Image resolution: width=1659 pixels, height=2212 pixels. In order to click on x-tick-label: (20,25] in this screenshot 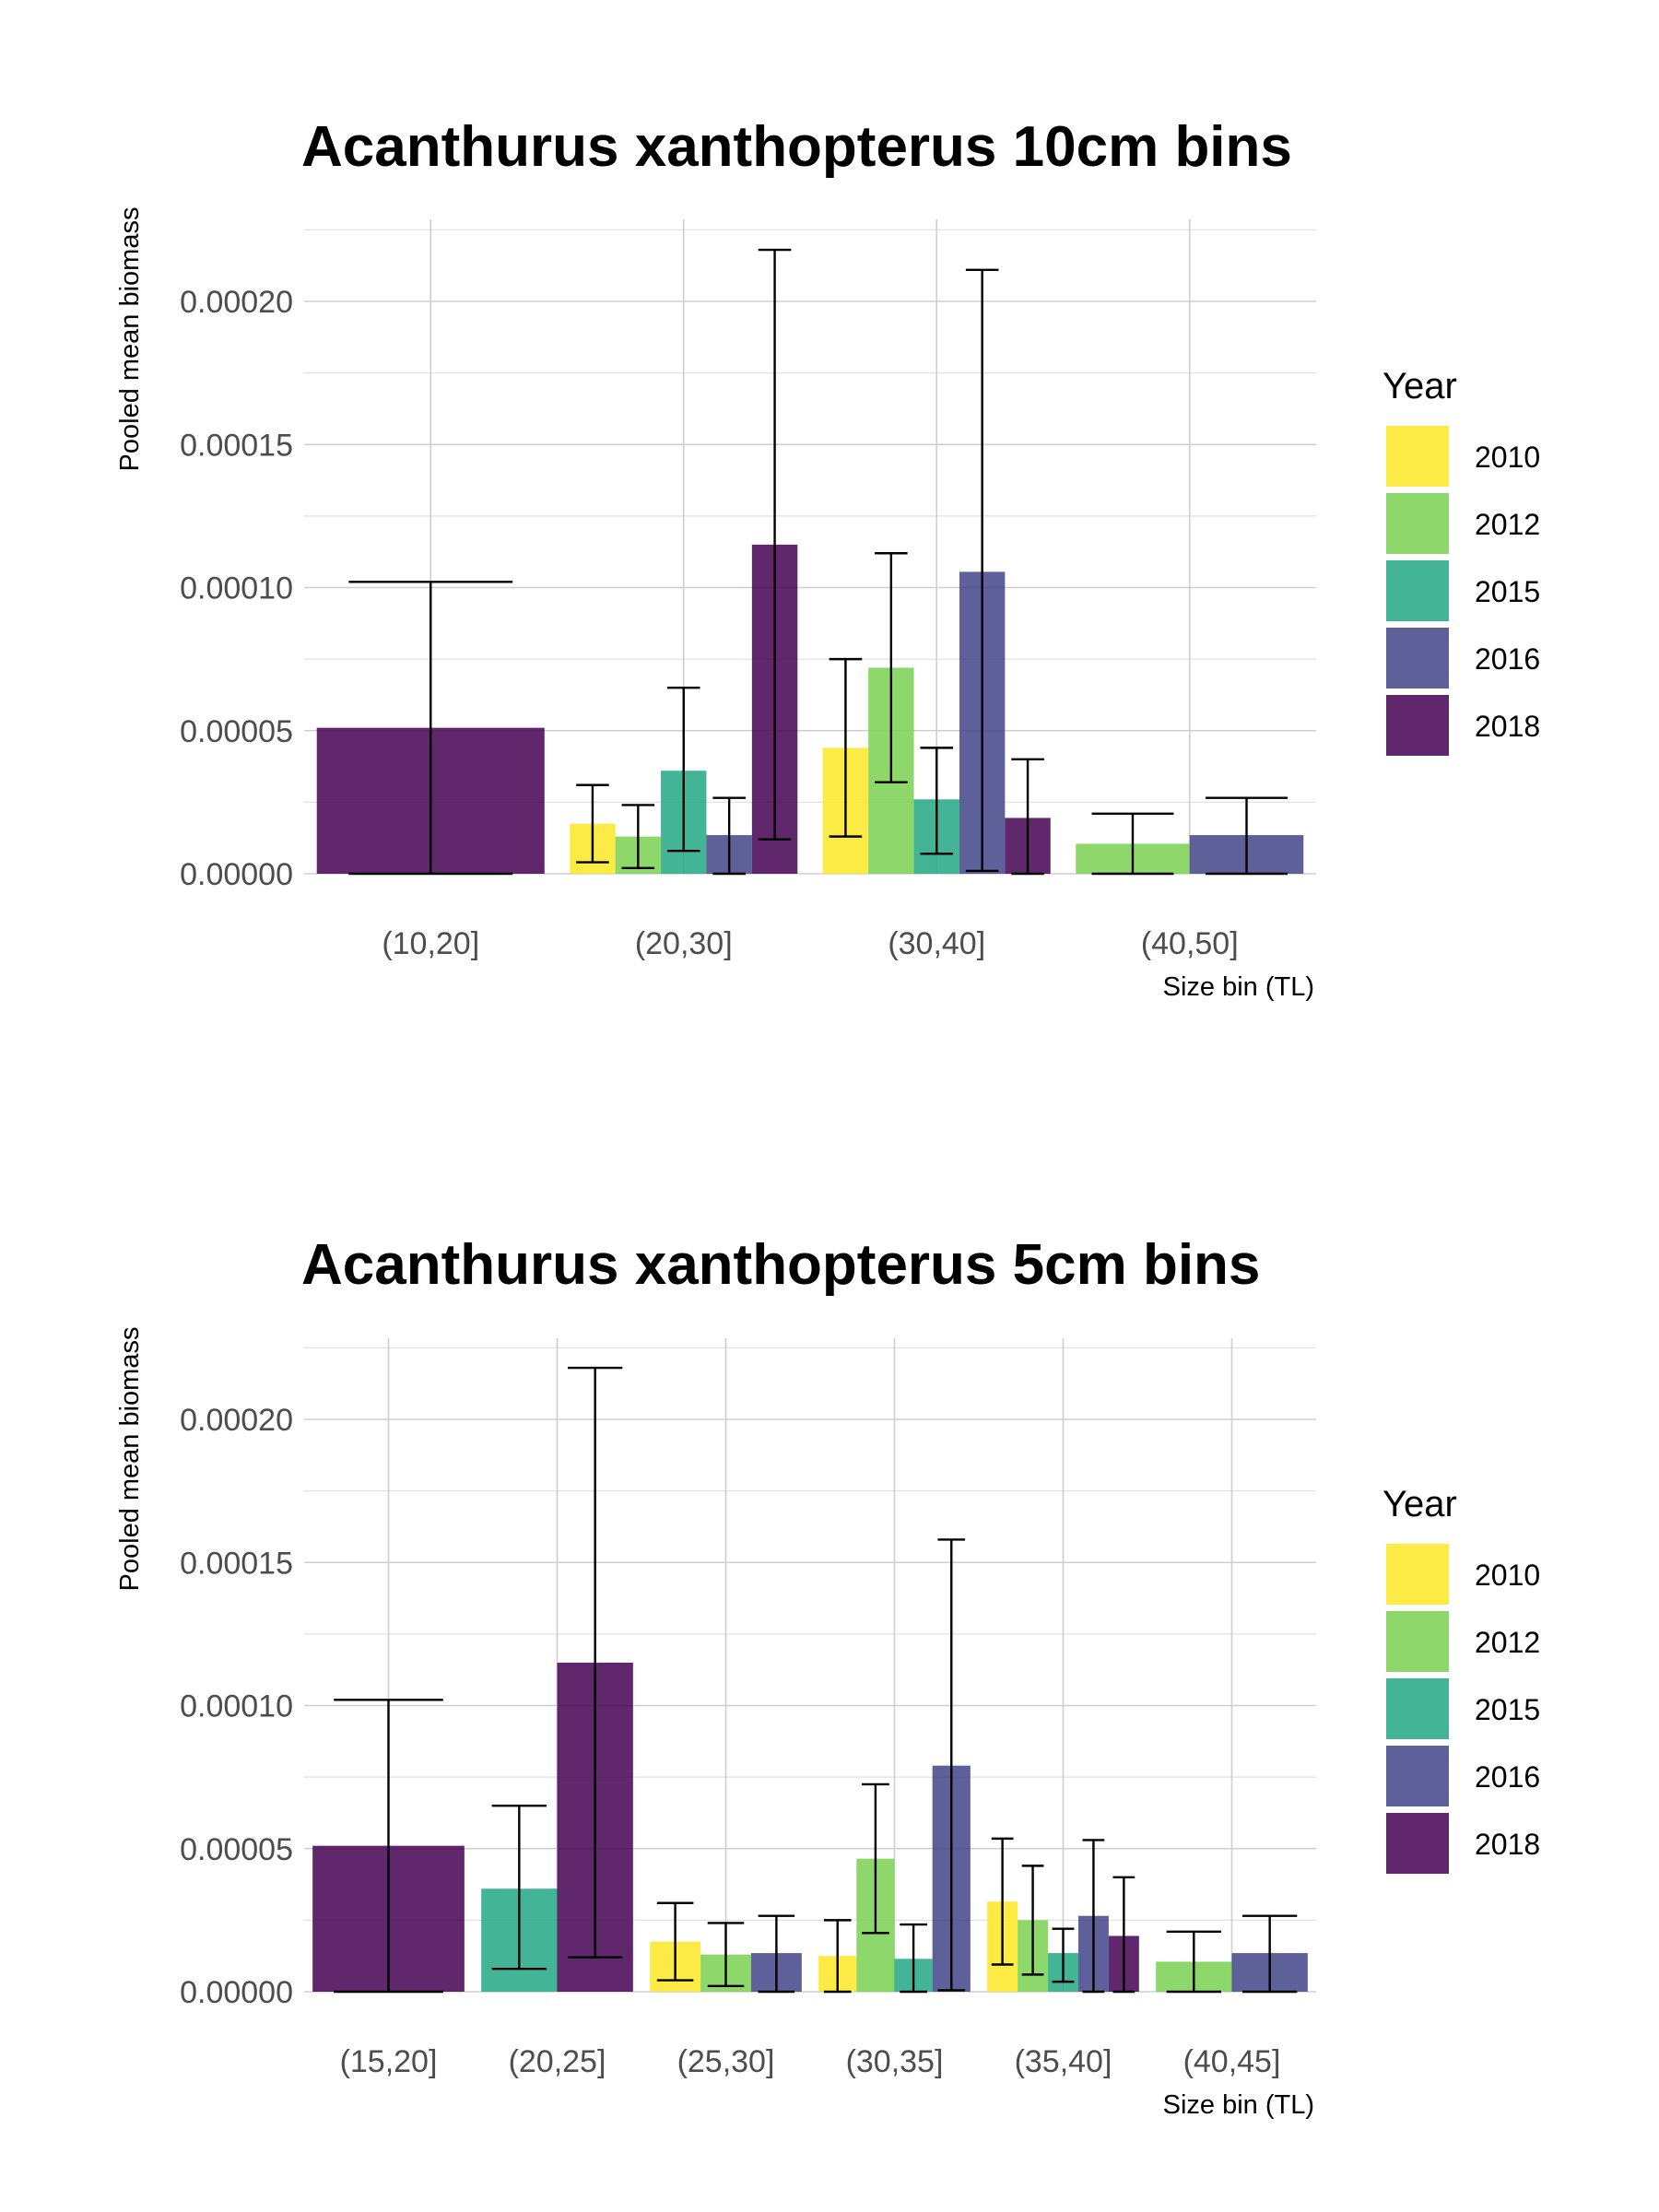, I will do `click(557, 2061)`.